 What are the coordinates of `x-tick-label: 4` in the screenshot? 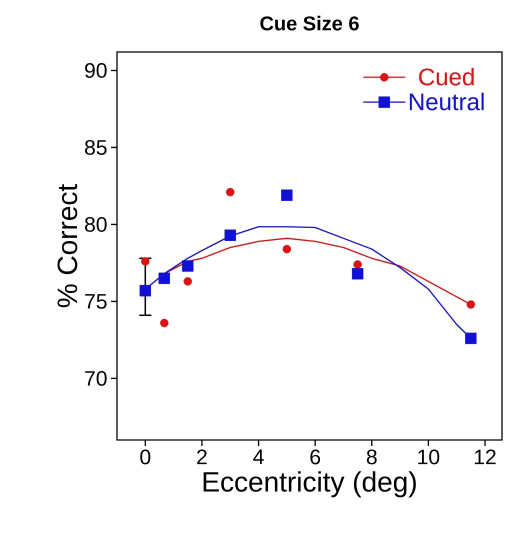 It's located at (258, 457).